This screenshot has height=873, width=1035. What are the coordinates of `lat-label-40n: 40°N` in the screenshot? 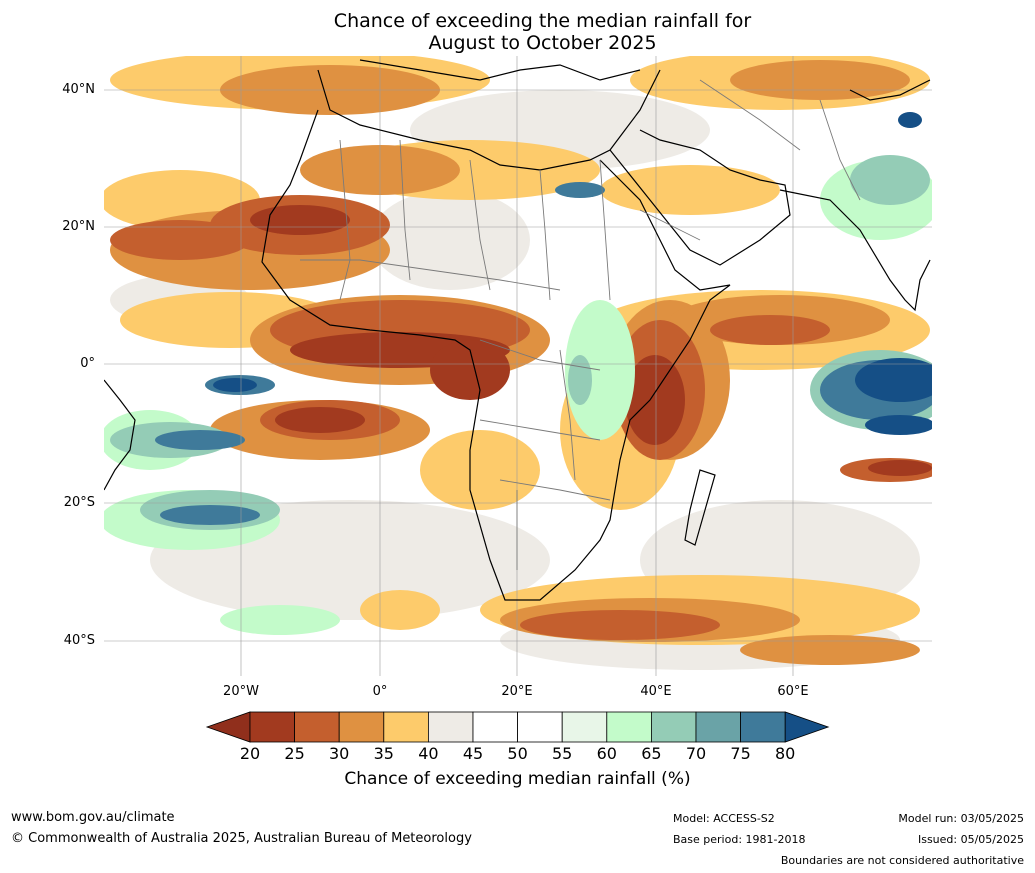 It's located at (78, 89).